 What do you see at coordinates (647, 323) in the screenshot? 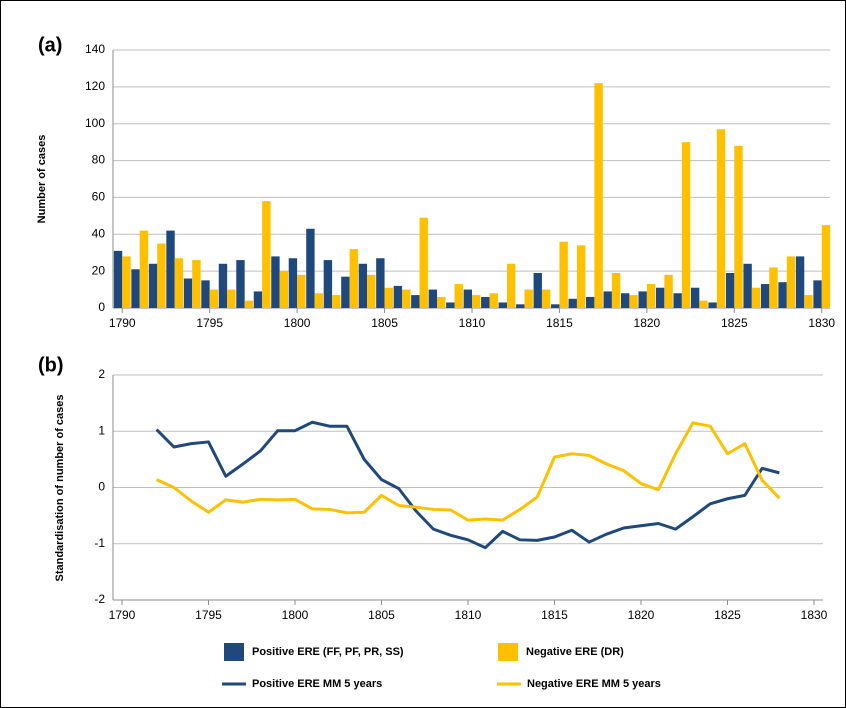
I see `x-tick-label: 1820` at bounding box center [647, 323].